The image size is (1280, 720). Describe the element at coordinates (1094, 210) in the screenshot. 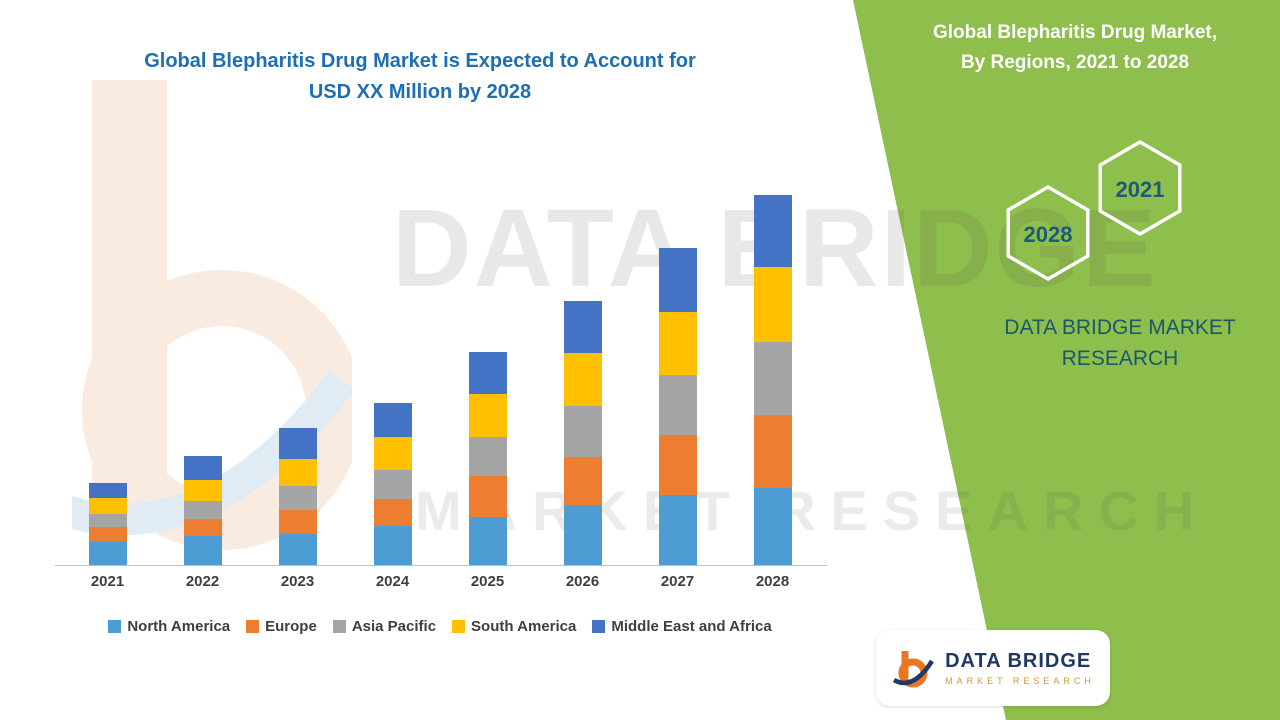

I see `year-hexagons` at that location.